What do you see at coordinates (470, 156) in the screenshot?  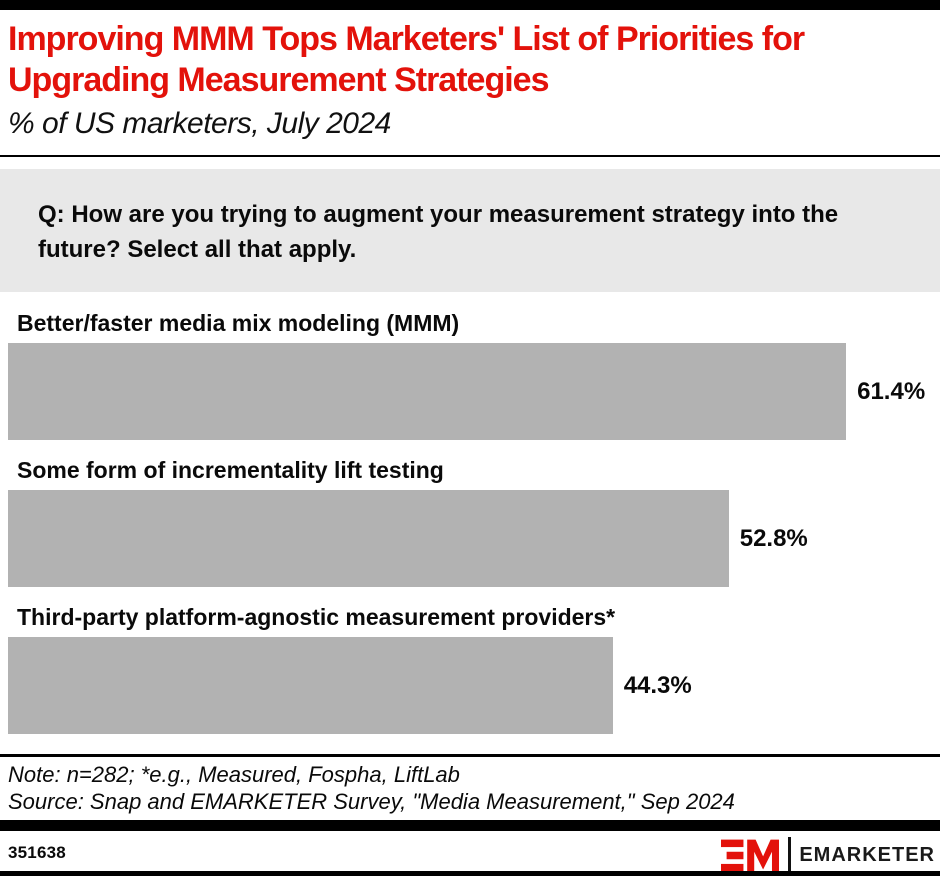 I see `header-divider` at bounding box center [470, 156].